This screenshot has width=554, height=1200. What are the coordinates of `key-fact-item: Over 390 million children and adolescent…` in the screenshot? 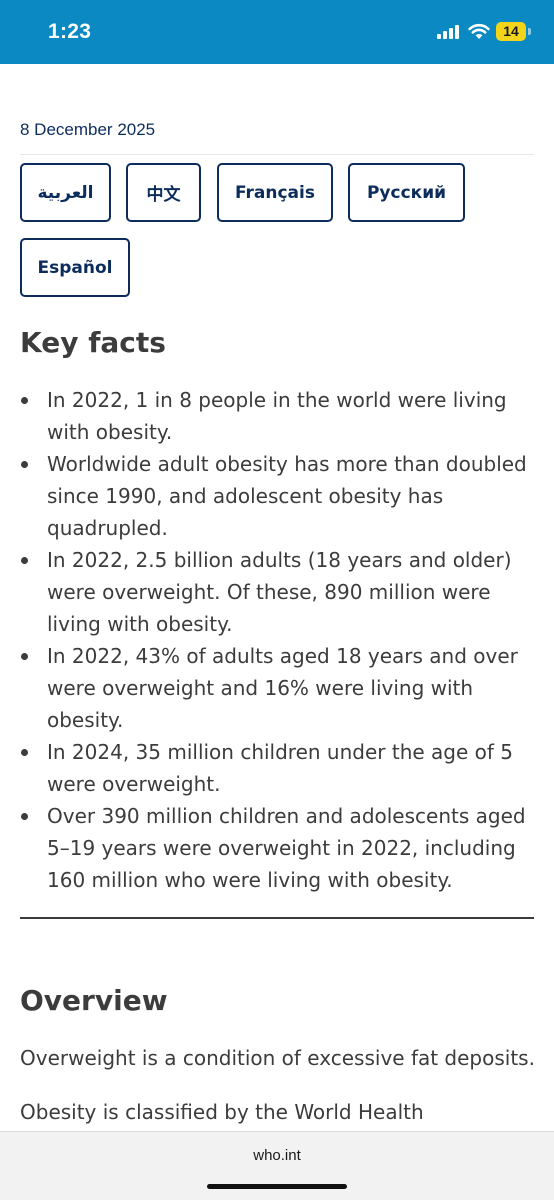 It's located at (277, 848).